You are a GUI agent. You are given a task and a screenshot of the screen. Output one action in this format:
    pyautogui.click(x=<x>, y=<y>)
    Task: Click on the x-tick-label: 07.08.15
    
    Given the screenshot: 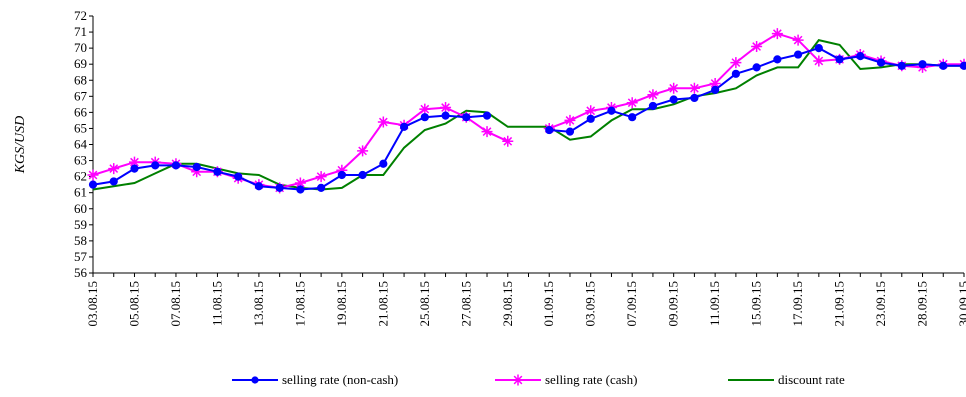 What is the action you would take?
    pyautogui.click(x=175, y=304)
    